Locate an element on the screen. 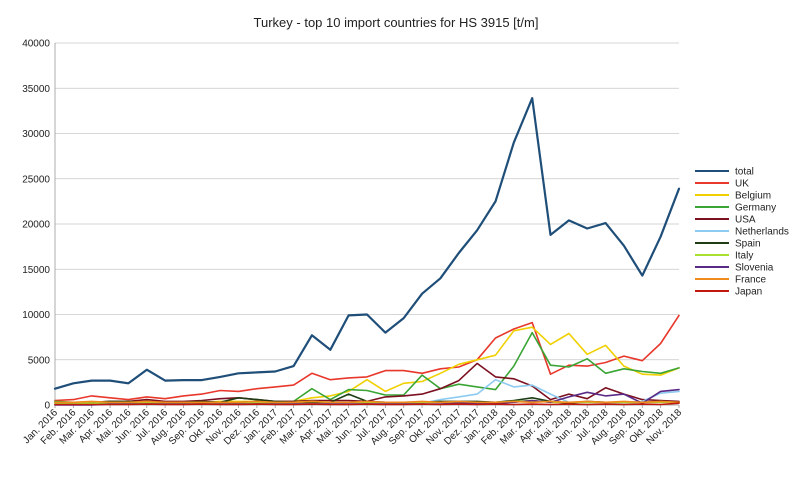 The height and width of the screenshot is (478, 800). y-tick-label: 20000 is located at coordinates (36, 225).